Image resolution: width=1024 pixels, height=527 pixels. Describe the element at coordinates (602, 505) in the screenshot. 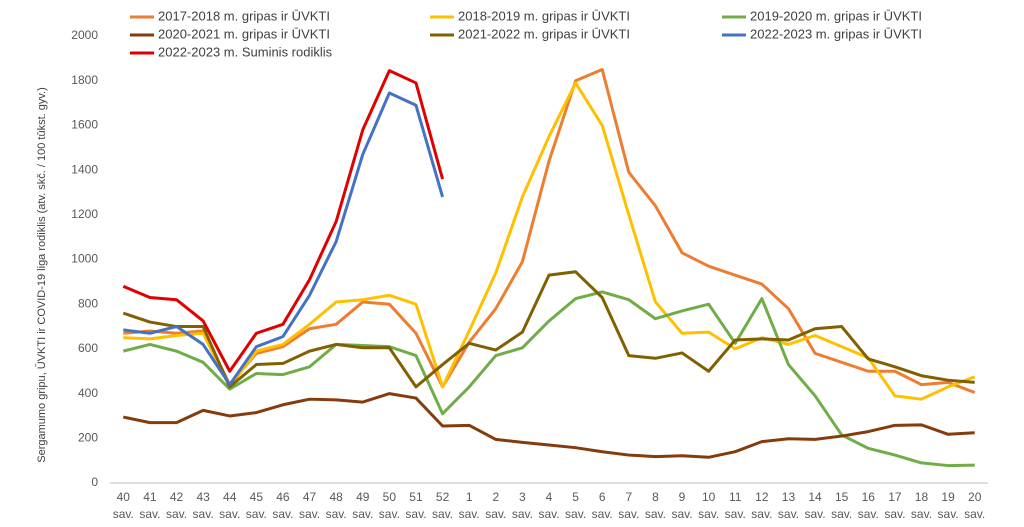

I see `x-tick-label: 6 sav.` at that location.